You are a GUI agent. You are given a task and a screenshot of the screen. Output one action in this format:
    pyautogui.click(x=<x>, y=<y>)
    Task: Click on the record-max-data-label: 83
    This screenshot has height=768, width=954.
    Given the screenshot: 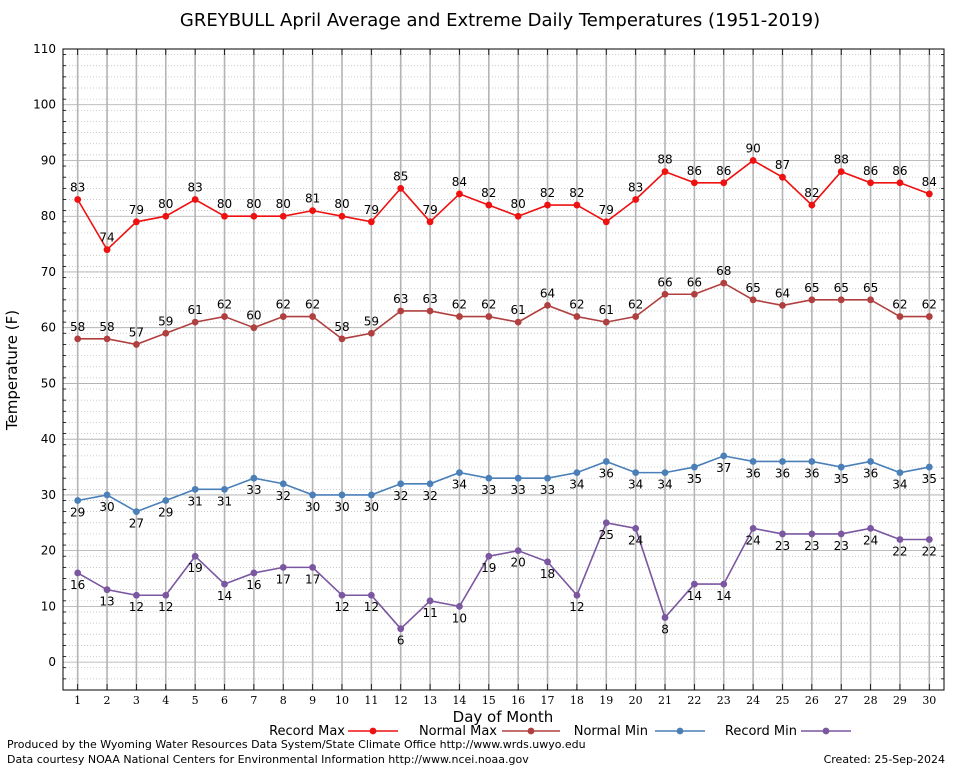 What is the action you would take?
    pyautogui.click(x=77, y=187)
    